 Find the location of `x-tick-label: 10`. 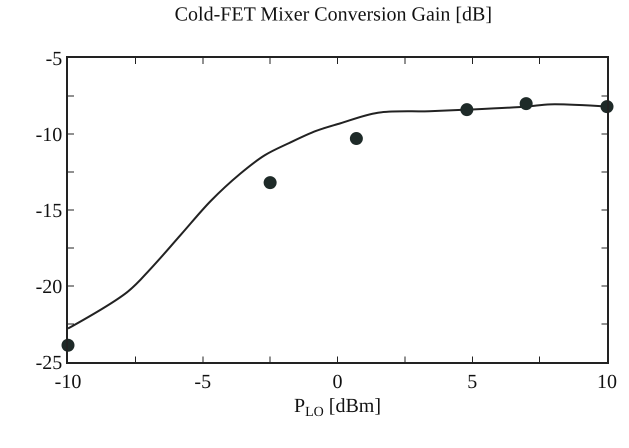

x-tick-label: 10 is located at coordinates (607, 381).